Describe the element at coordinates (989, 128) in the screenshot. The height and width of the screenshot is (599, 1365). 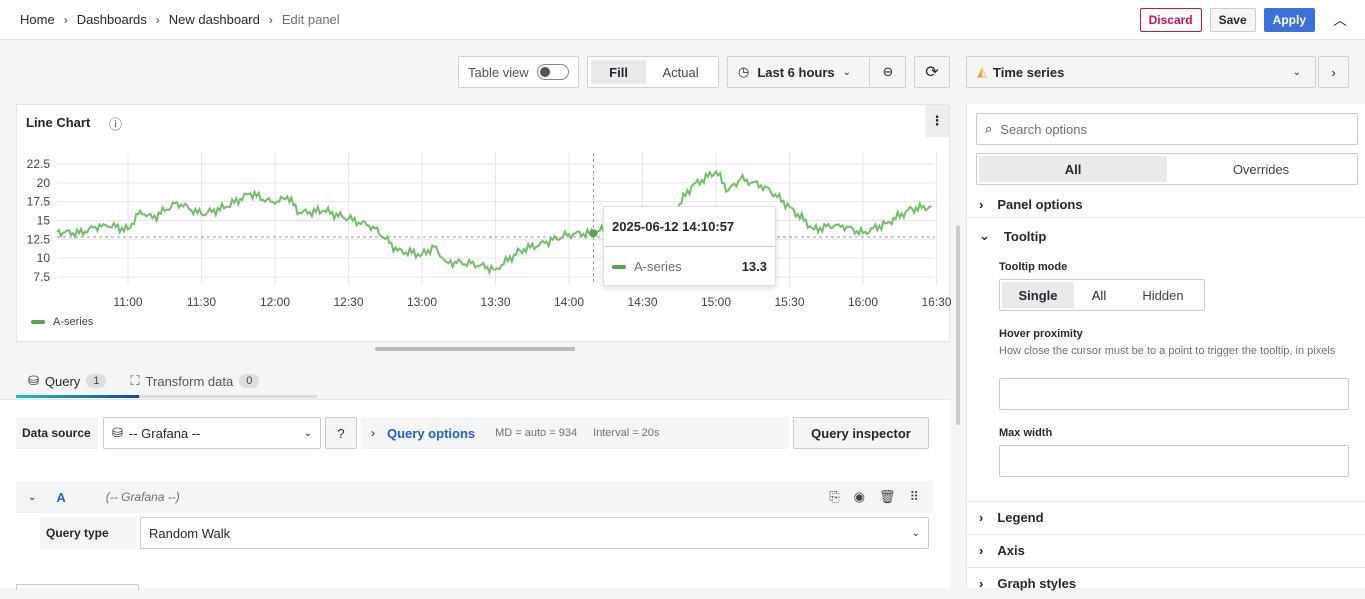
I see `search-icon: ⌕` at that location.